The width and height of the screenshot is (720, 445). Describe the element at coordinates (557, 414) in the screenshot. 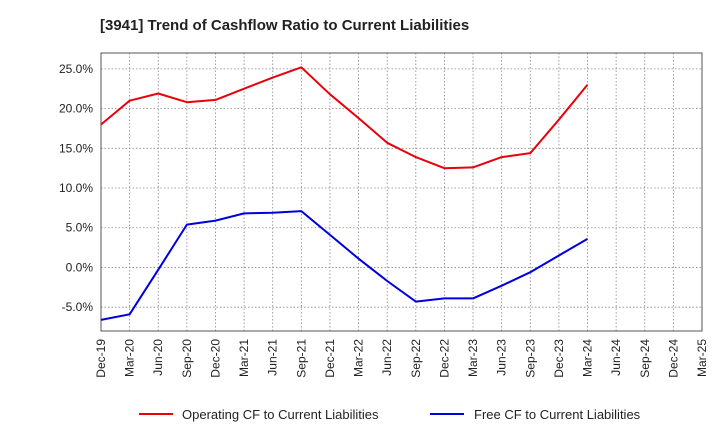

I see `legend-label-1: Free CF to Current Liabilities` at that location.